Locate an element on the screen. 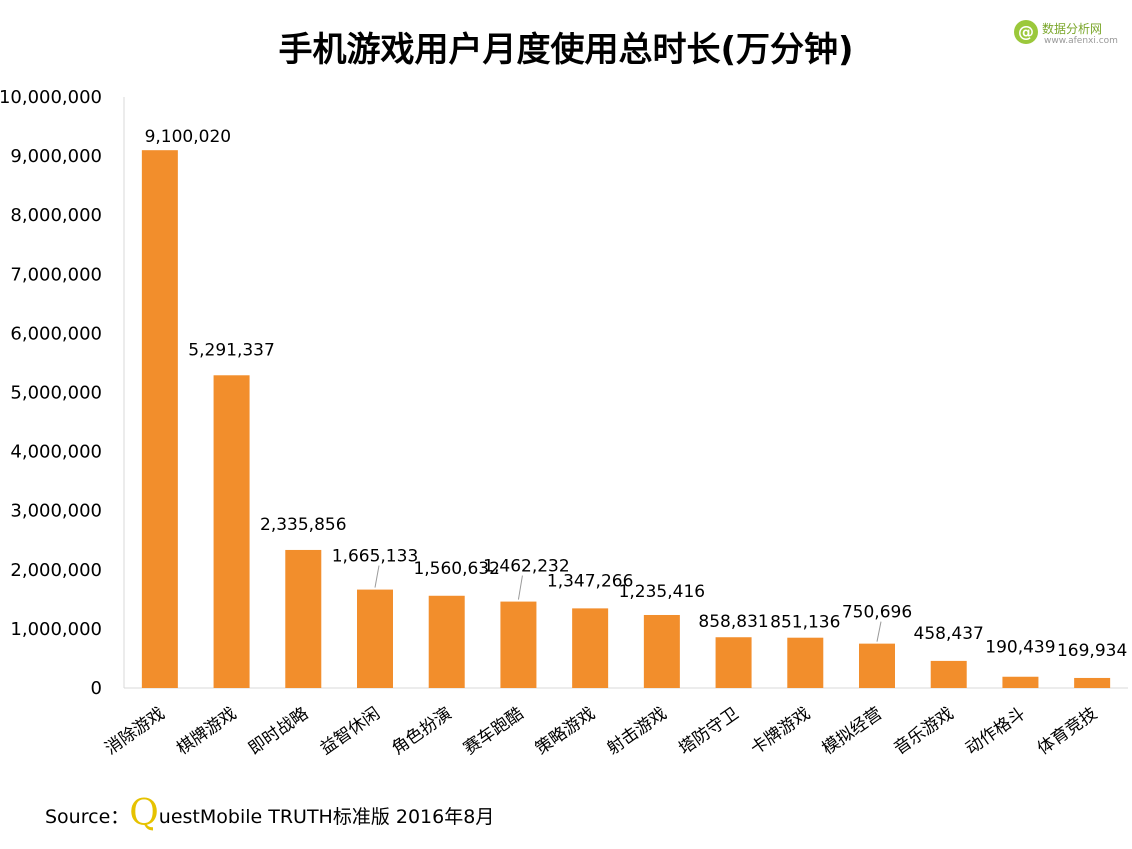 Image resolution: width=1132 pixels, height=849 pixels. data-label: 190,439 is located at coordinates (1020, 648).